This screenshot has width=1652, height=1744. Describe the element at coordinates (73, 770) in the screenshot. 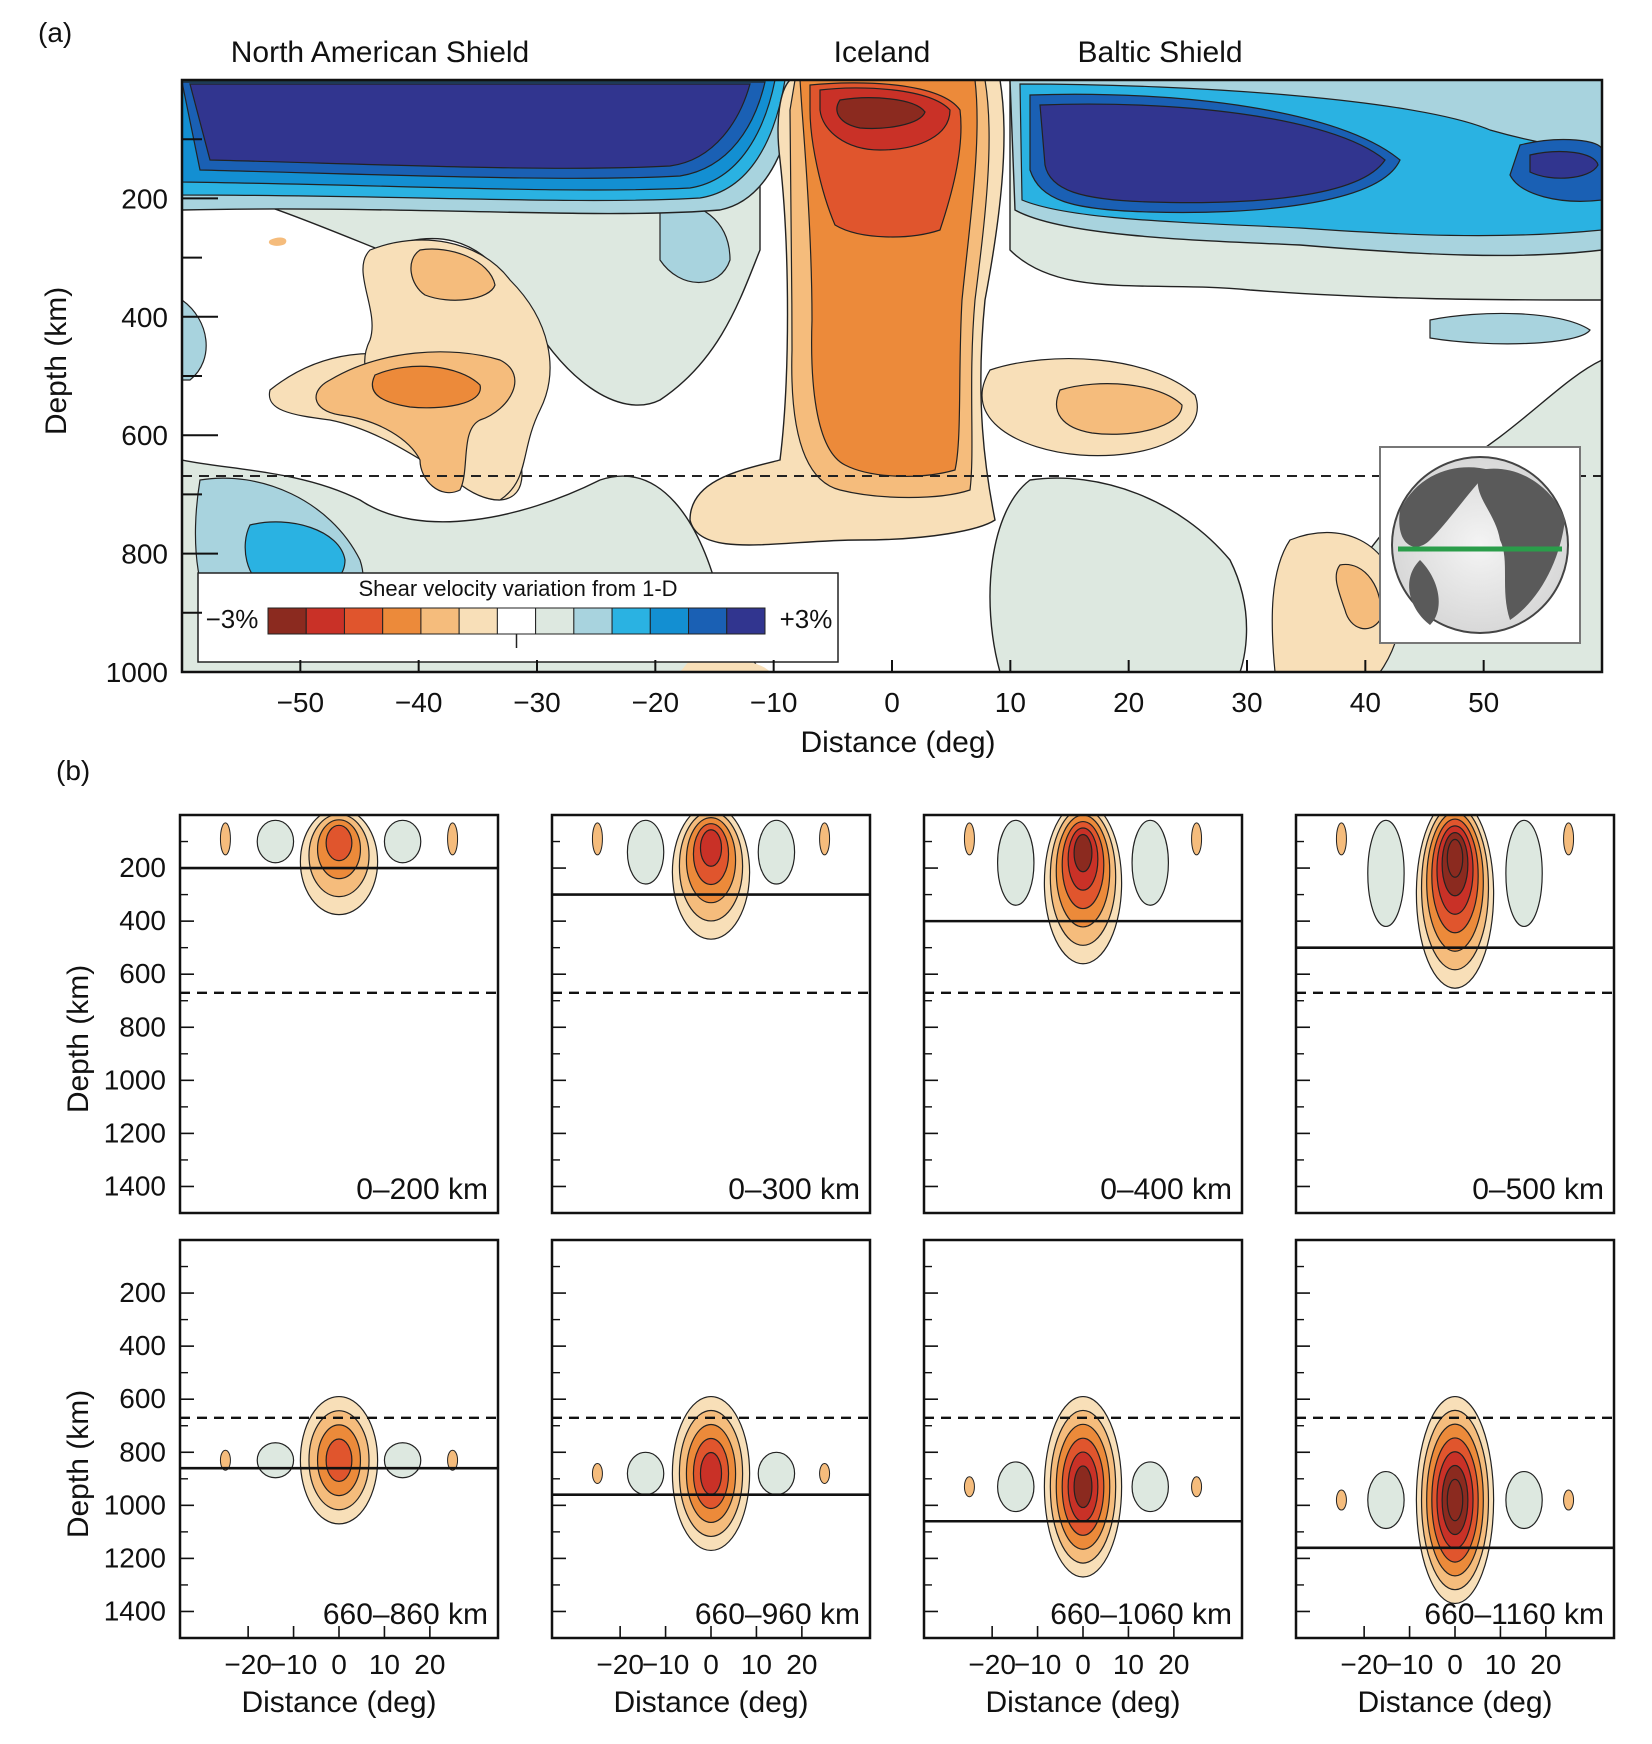

I see `panel-b-tag: (b)` at that location.